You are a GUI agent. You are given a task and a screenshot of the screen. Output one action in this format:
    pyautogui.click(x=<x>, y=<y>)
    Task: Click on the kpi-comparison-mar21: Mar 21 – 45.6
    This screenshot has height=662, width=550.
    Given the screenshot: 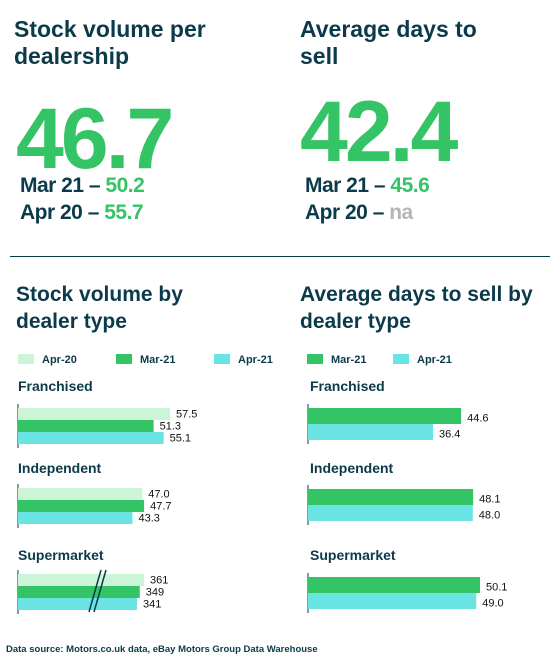 What is the action you would take?
    pyautogui.click(x=367, y=186)
    